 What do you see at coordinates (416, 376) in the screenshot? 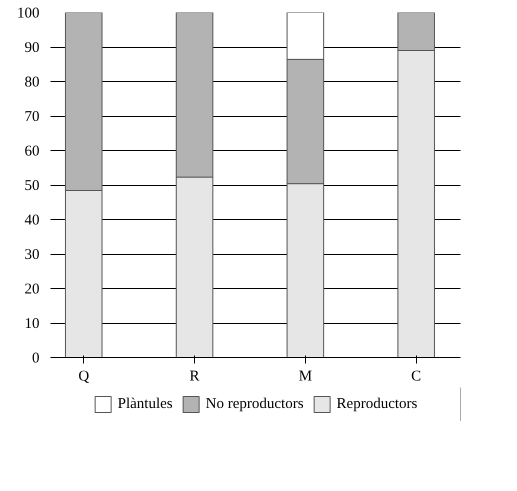
I see `x-tick-label: C` at bounding box center [416, 376].